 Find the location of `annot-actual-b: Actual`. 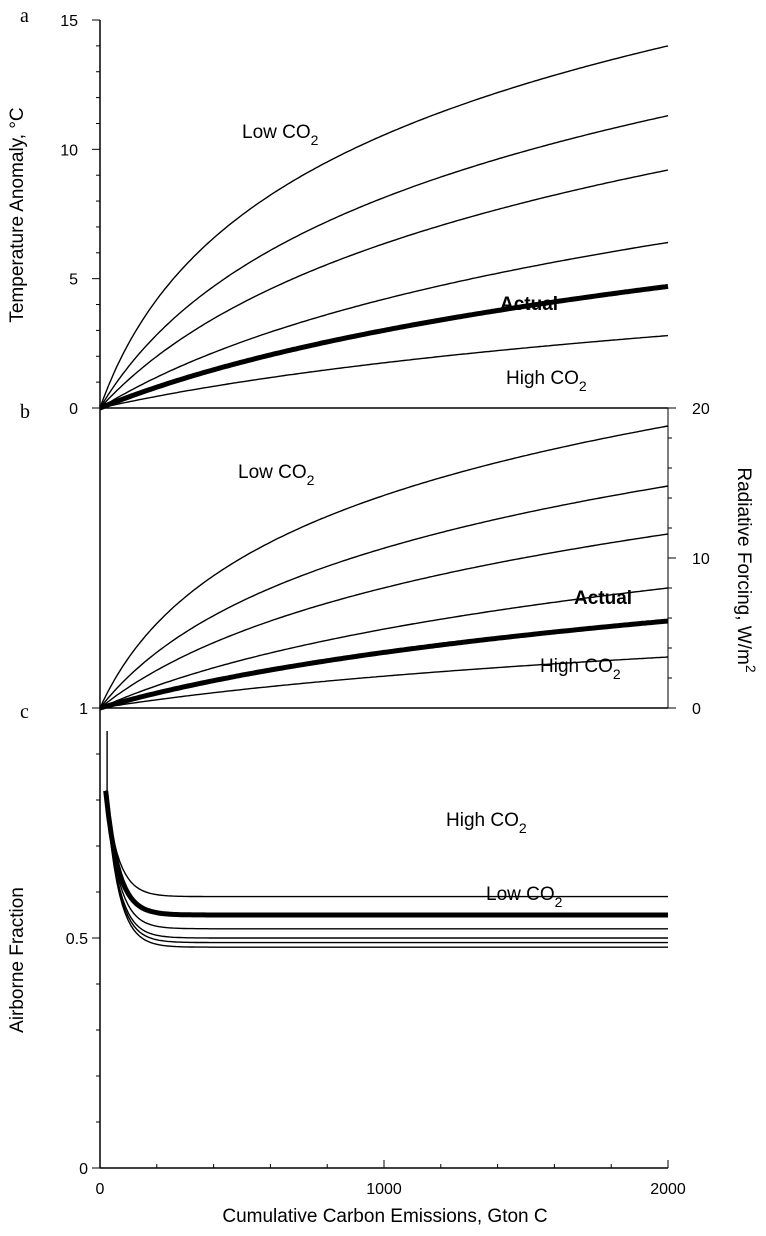

annot-actual-b: Actual is located at coordinates (603, 598).